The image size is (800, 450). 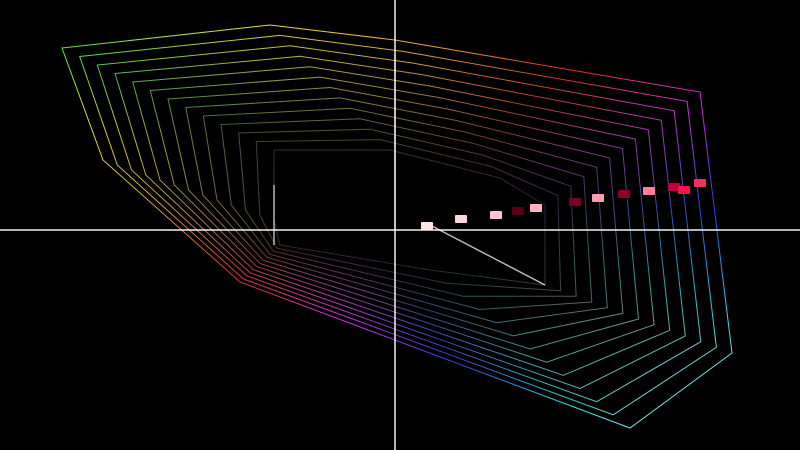 I want to click on marker-group, so click(x=563, y=204).